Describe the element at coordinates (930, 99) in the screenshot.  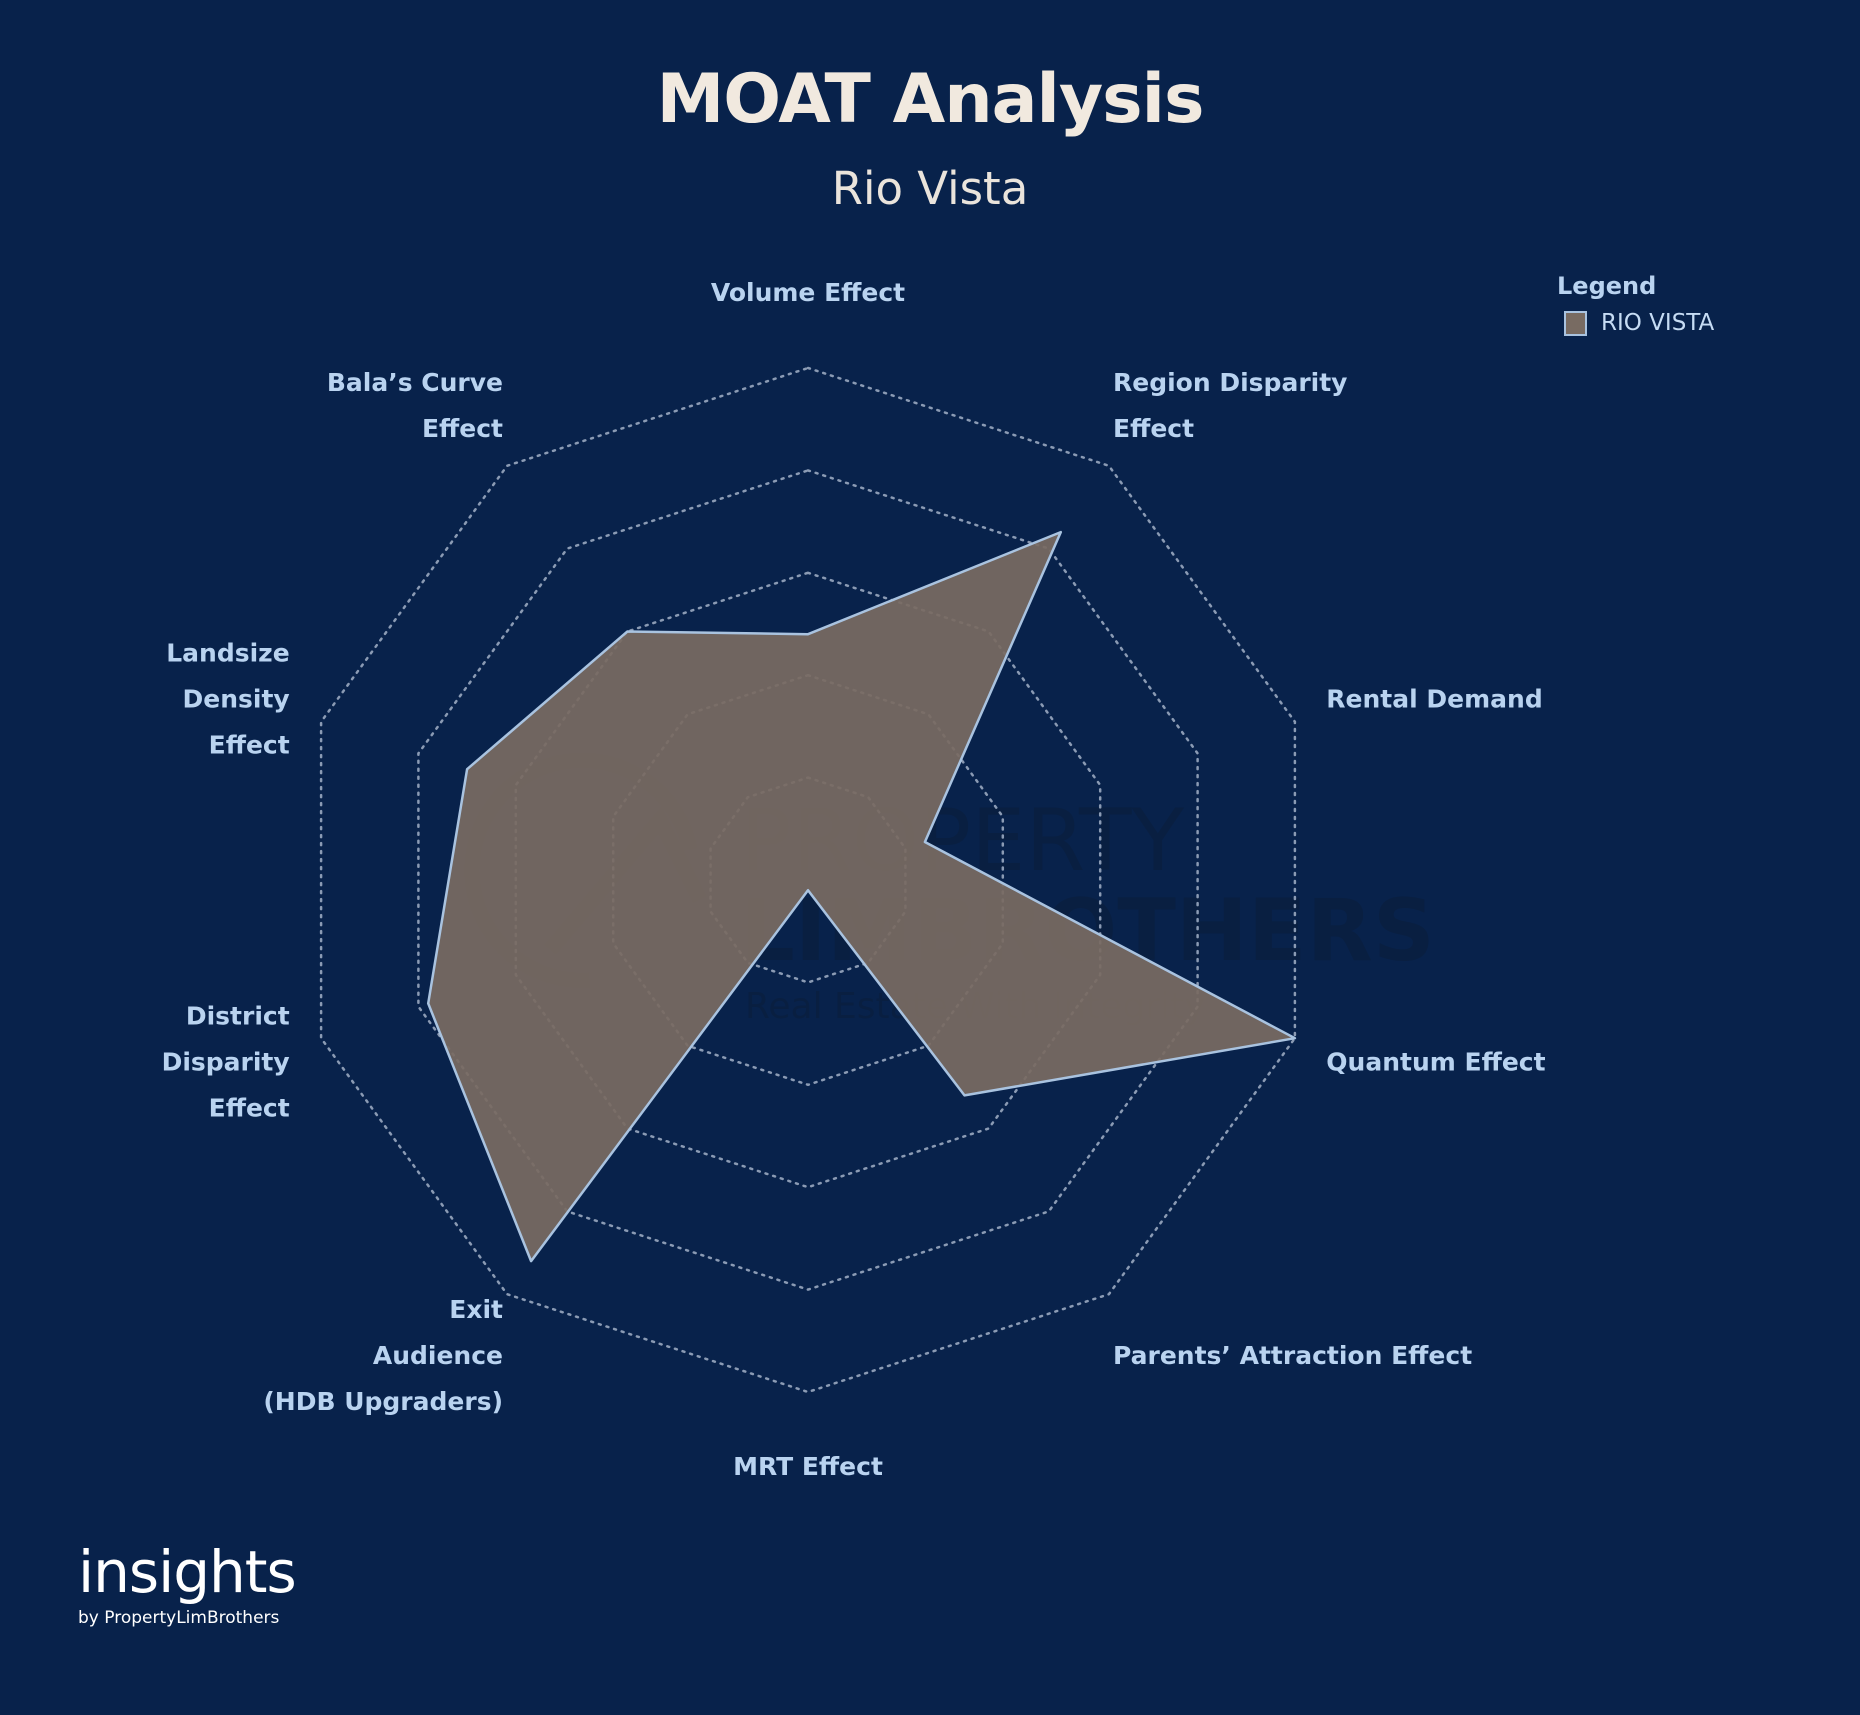
I see `chart-title: MOAT Analysis` at that location.